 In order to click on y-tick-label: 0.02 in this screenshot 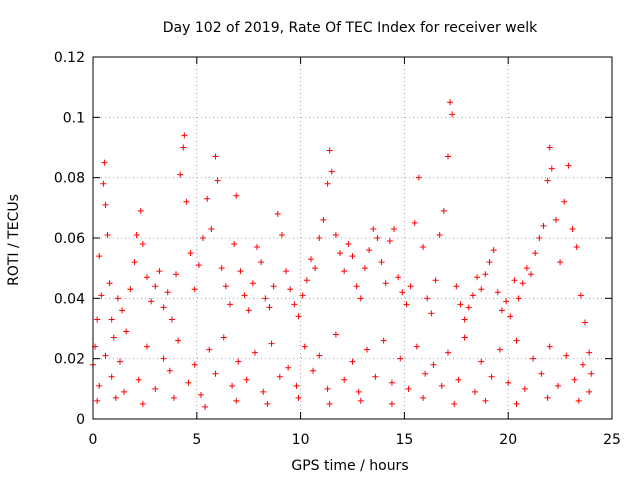, I will do `click(69, 360)`.